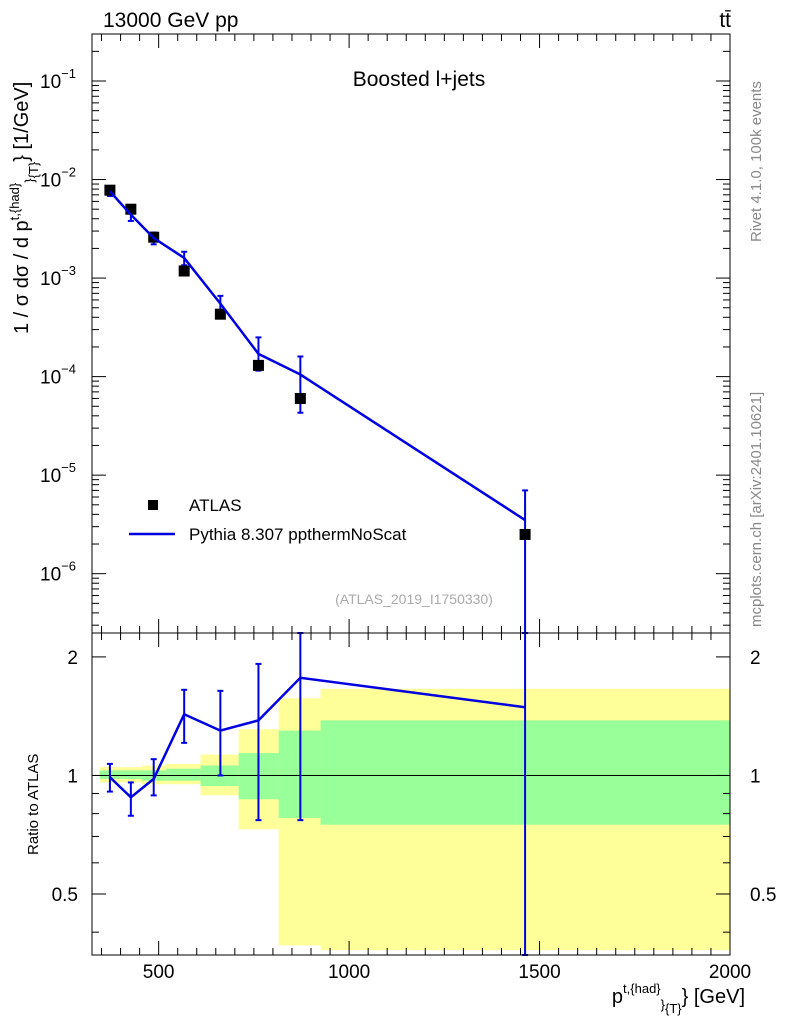 This screenshot has height=1024, width=786. What do you see at coordinates (58, 572) in the screenshot?
I see `main-y-tick-label-0: 10⁻⁶` at bounding box center [58, 572].